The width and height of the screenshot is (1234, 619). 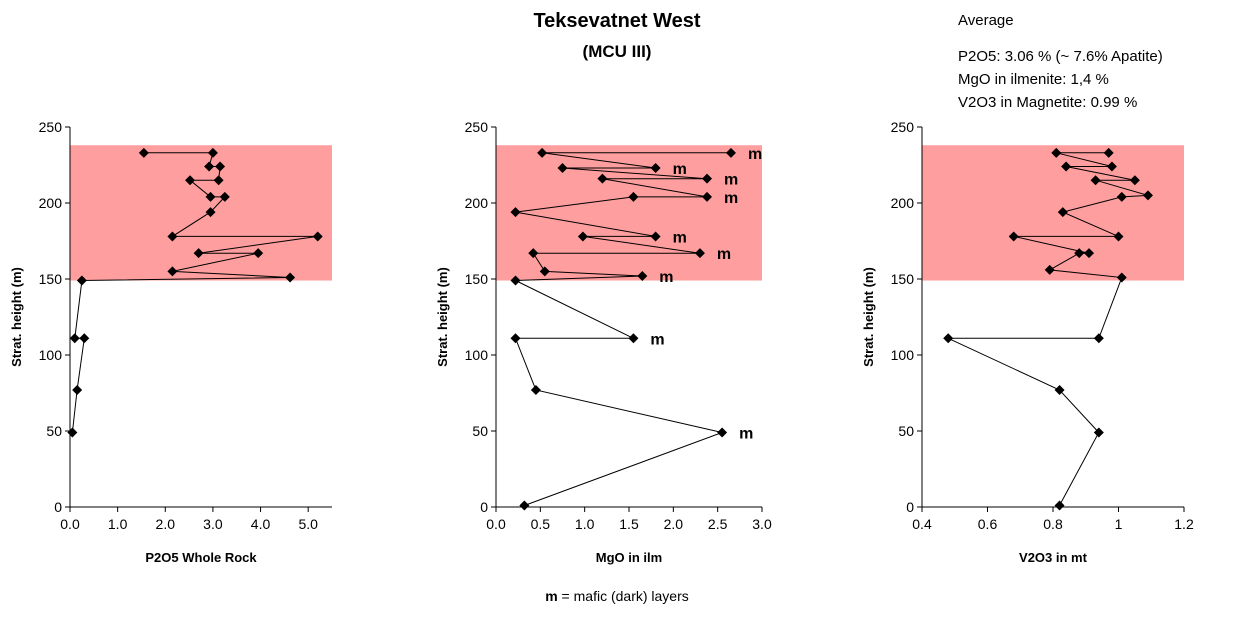 What do you see at coordinates (1048, 102) in the screenshot?
I see `average-line-v2o3: V2O3 in Magnetite: 0.99 %` at bounding box center [1048, 102].